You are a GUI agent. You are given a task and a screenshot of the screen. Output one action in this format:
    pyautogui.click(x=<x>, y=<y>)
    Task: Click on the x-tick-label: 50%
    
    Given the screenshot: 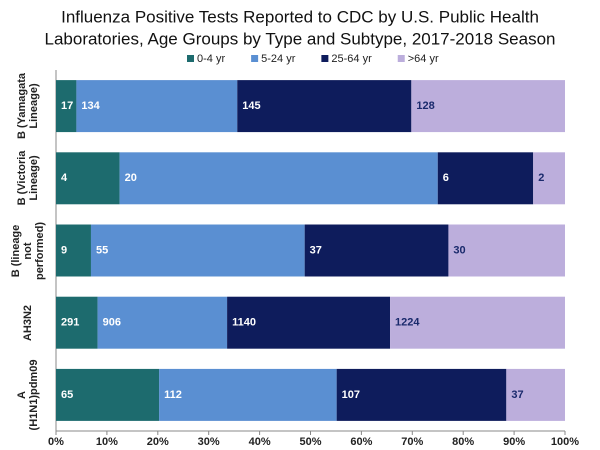 What is the action you would take?
    pyautogui.click(x=310, y=442)
    